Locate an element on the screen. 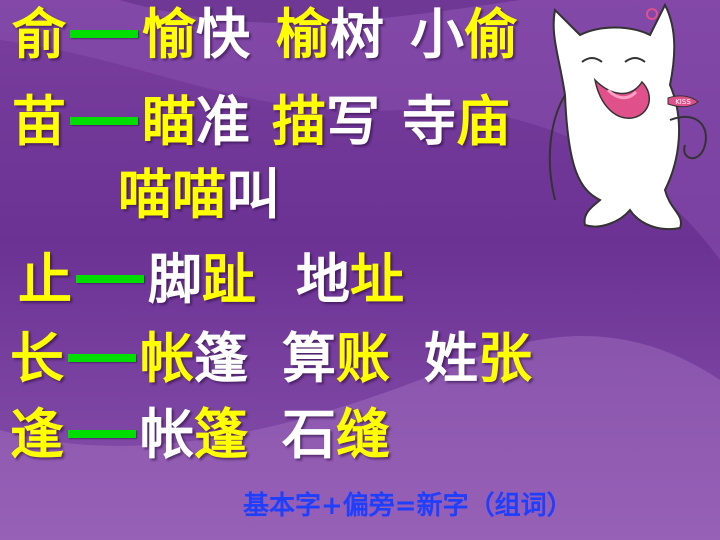 The height and width of the screenshot is (540, 720). highlight-char: 长 is located at coordinates (37, 358).